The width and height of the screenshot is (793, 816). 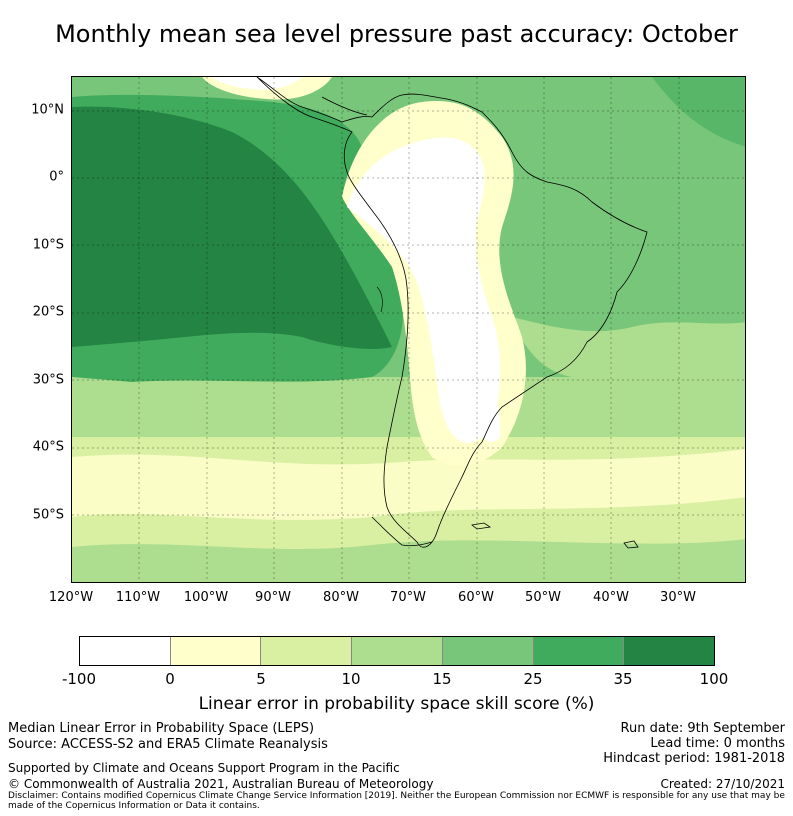 I want to click on colorbar-tick: 0, so click(x=170, y=679).